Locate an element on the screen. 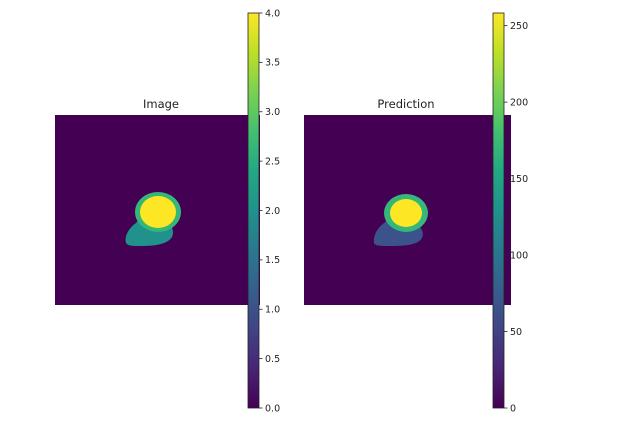  prediction-colorbar-tick-label: 0 is located at coordinates (513, 408).